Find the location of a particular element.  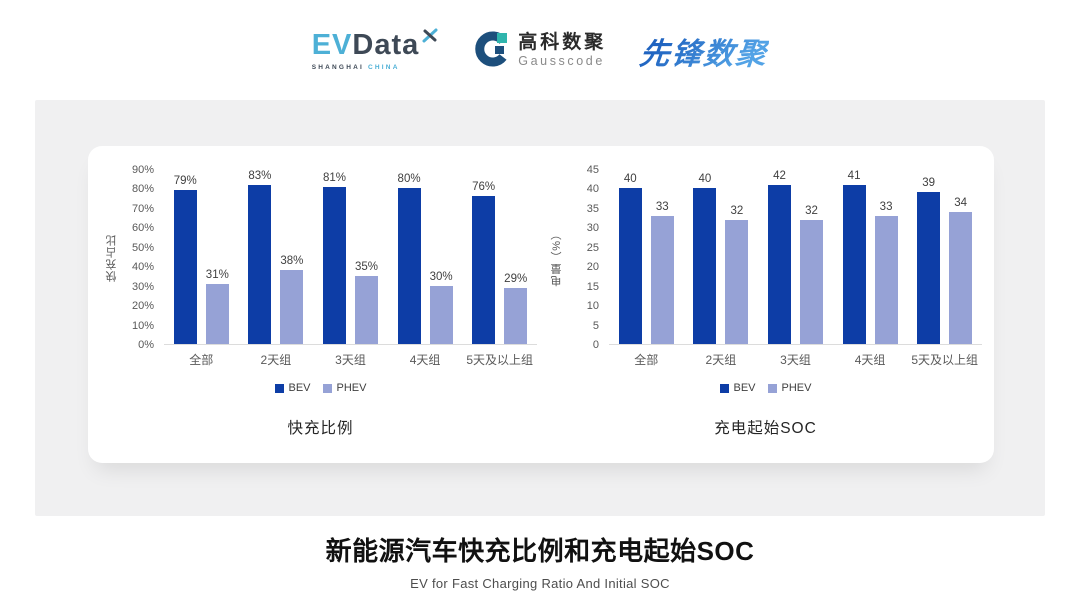

bar-value-label: 38% is located at coordinates (292, 261).